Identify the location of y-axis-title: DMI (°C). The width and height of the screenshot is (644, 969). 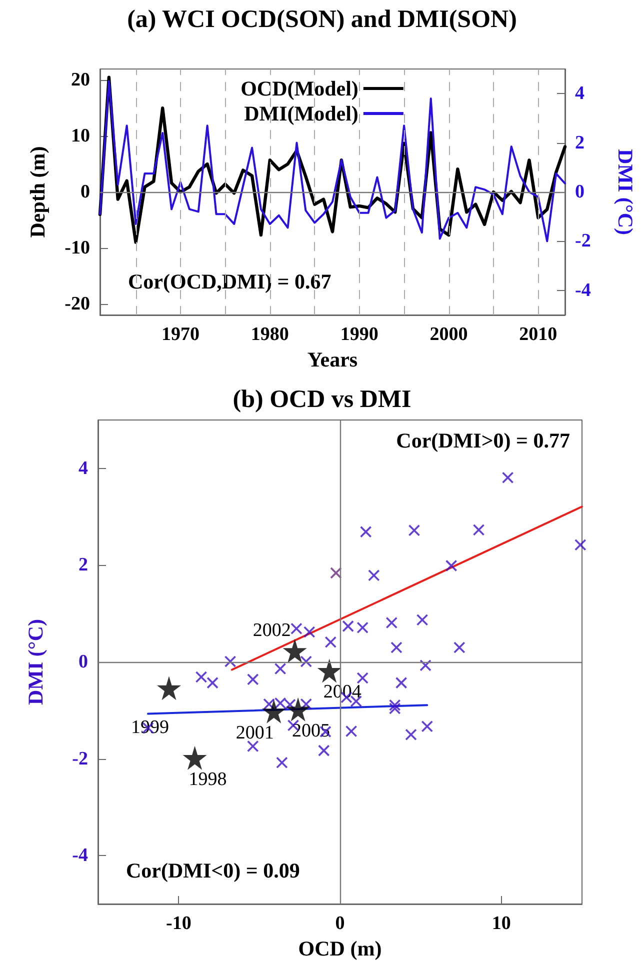
(36, 662).